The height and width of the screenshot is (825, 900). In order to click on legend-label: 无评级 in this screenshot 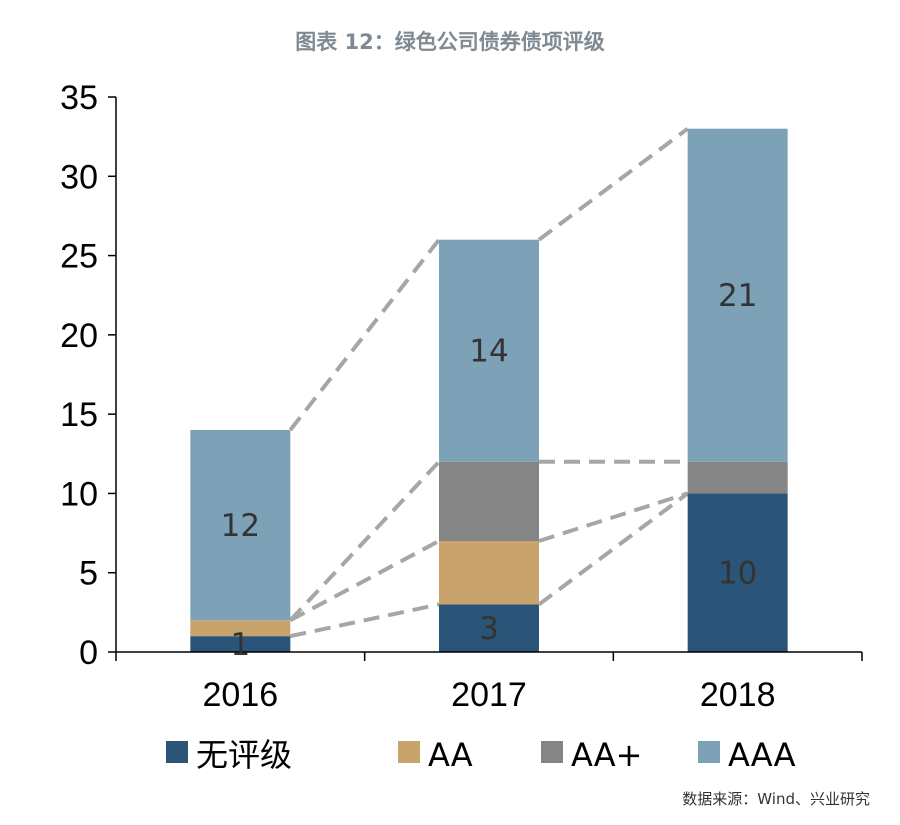, I will do `click(244, 755)`.